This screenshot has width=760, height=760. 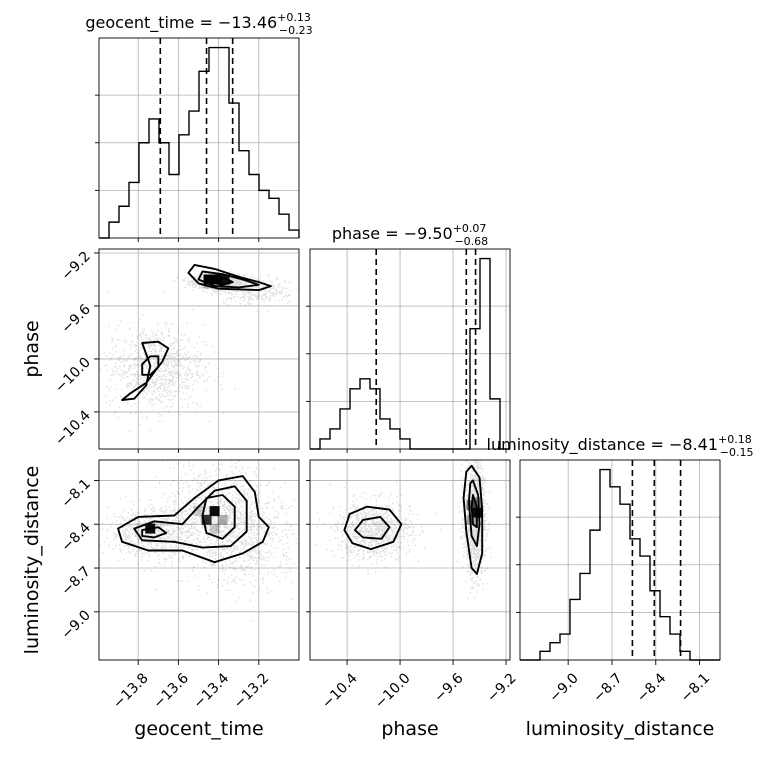 I want to click on title-plus: +0.13, so click(x=294, y=17).